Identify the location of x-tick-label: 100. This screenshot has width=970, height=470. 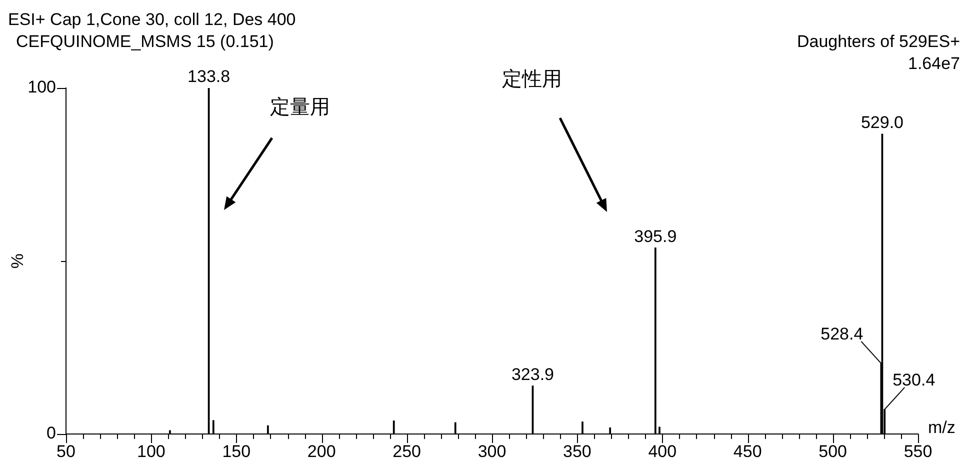
(151, 451).